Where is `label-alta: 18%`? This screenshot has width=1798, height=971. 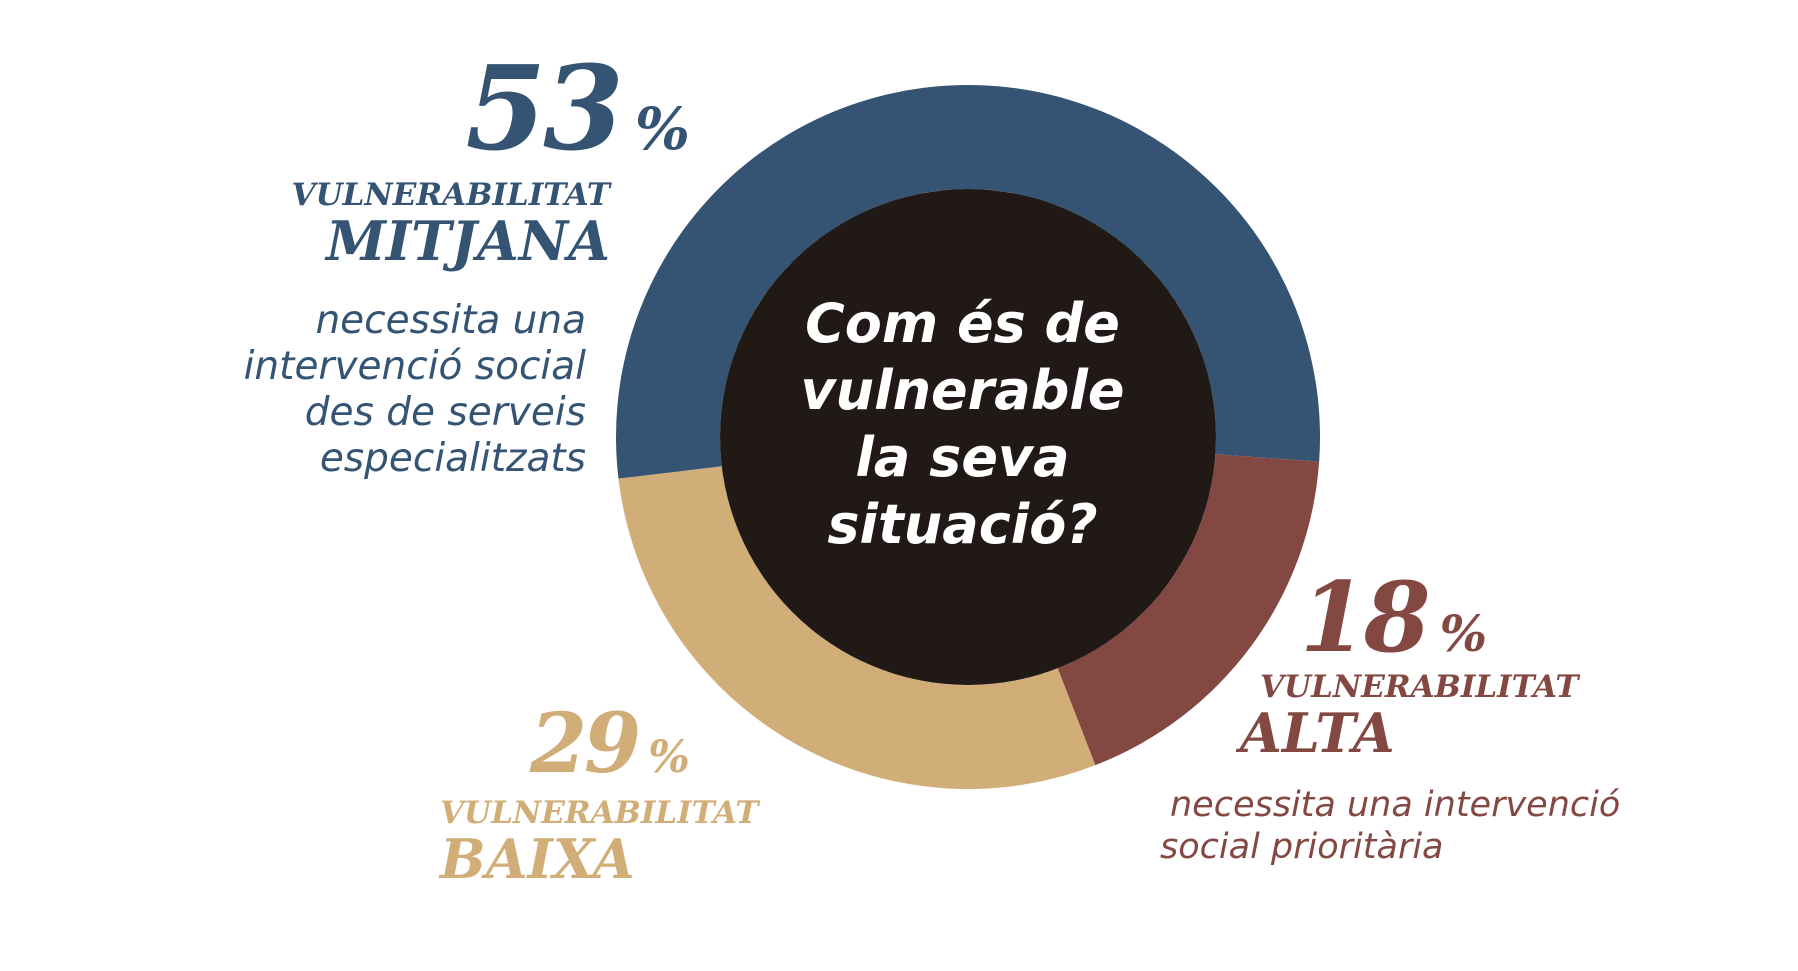 label-alta: 18% is located at coordinates (1450, 618).